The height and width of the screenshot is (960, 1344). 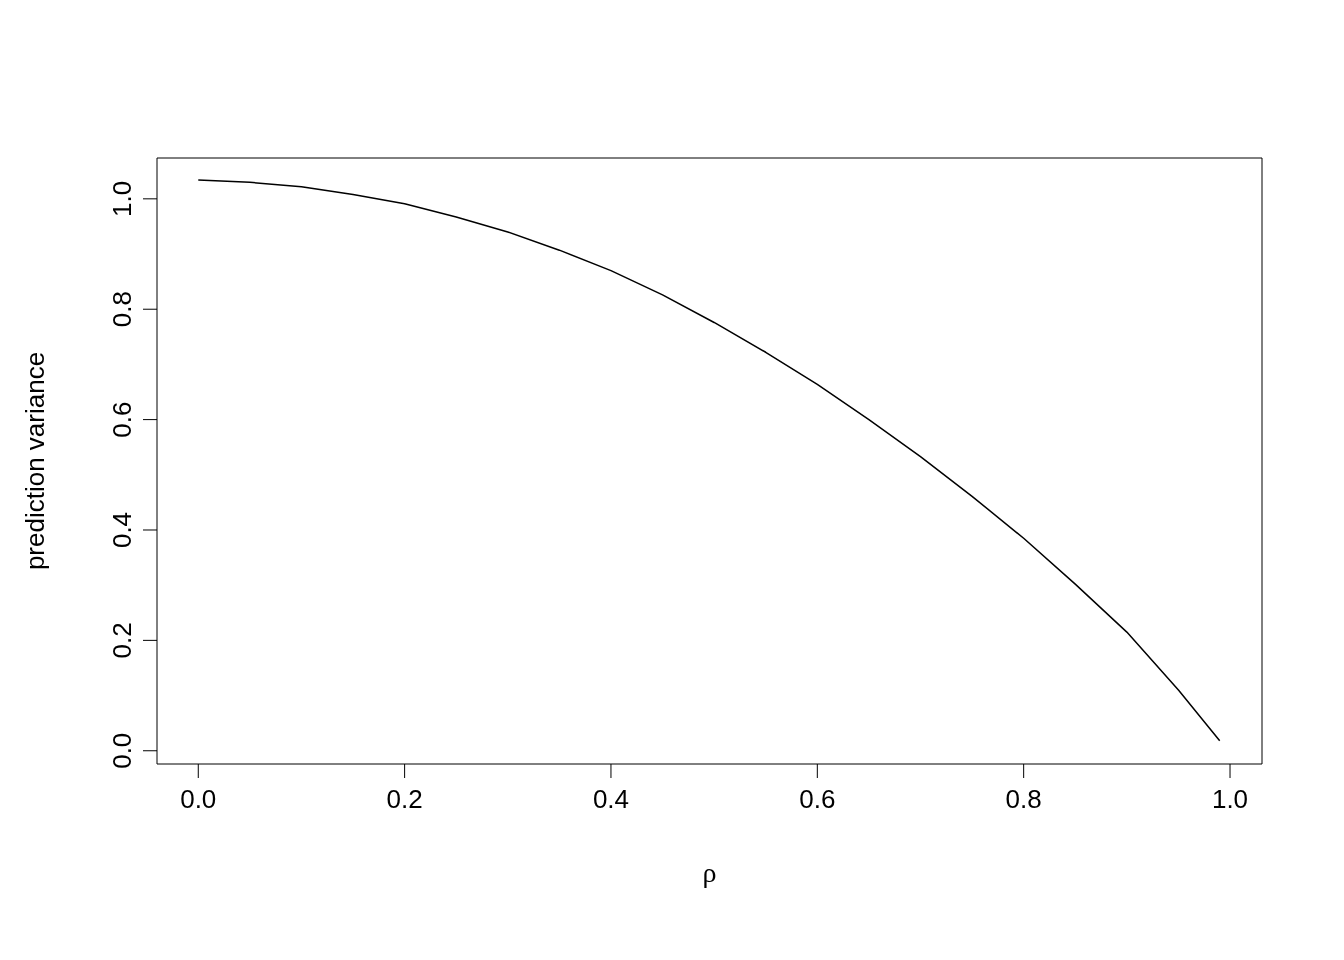 I want to click on y-tick-label: 0.2, so click(x=122, y=640).